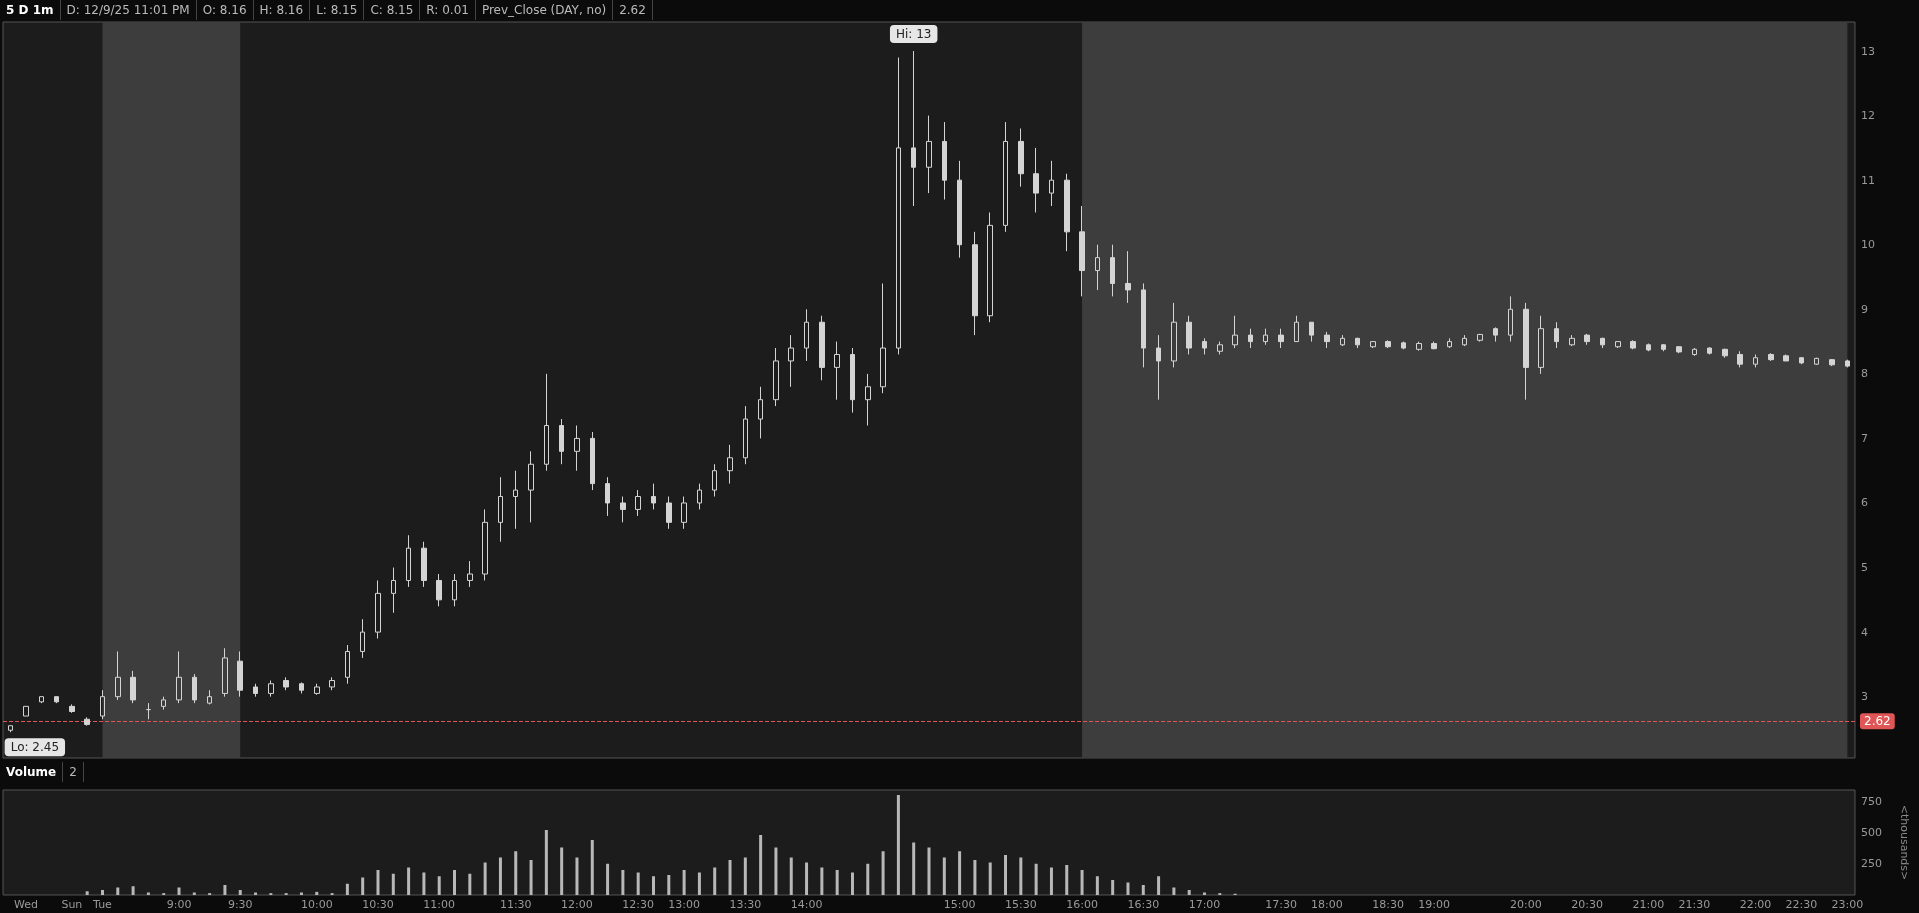  What do you see at coordinates (282, 10) in the screenshot?
I see `text: H: 8.16` at bounding box center [282, 10].